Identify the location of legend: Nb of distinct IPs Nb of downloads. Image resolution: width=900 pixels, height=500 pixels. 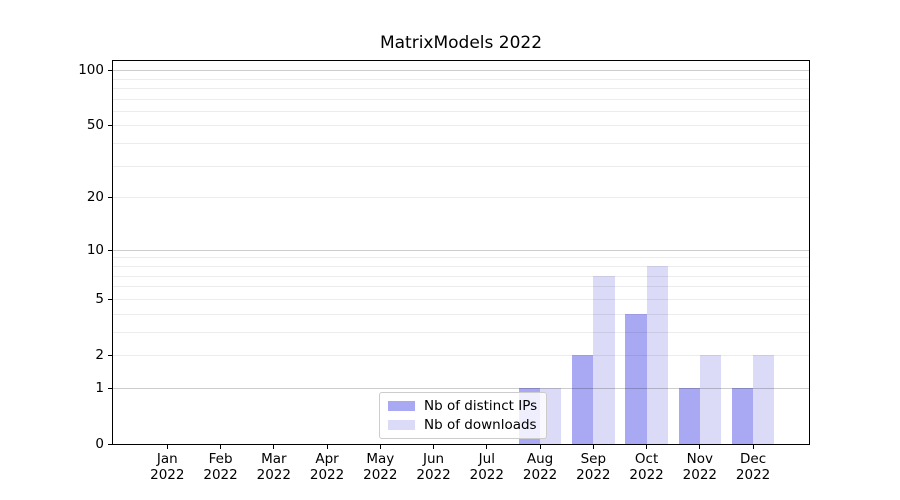
(463, 415).